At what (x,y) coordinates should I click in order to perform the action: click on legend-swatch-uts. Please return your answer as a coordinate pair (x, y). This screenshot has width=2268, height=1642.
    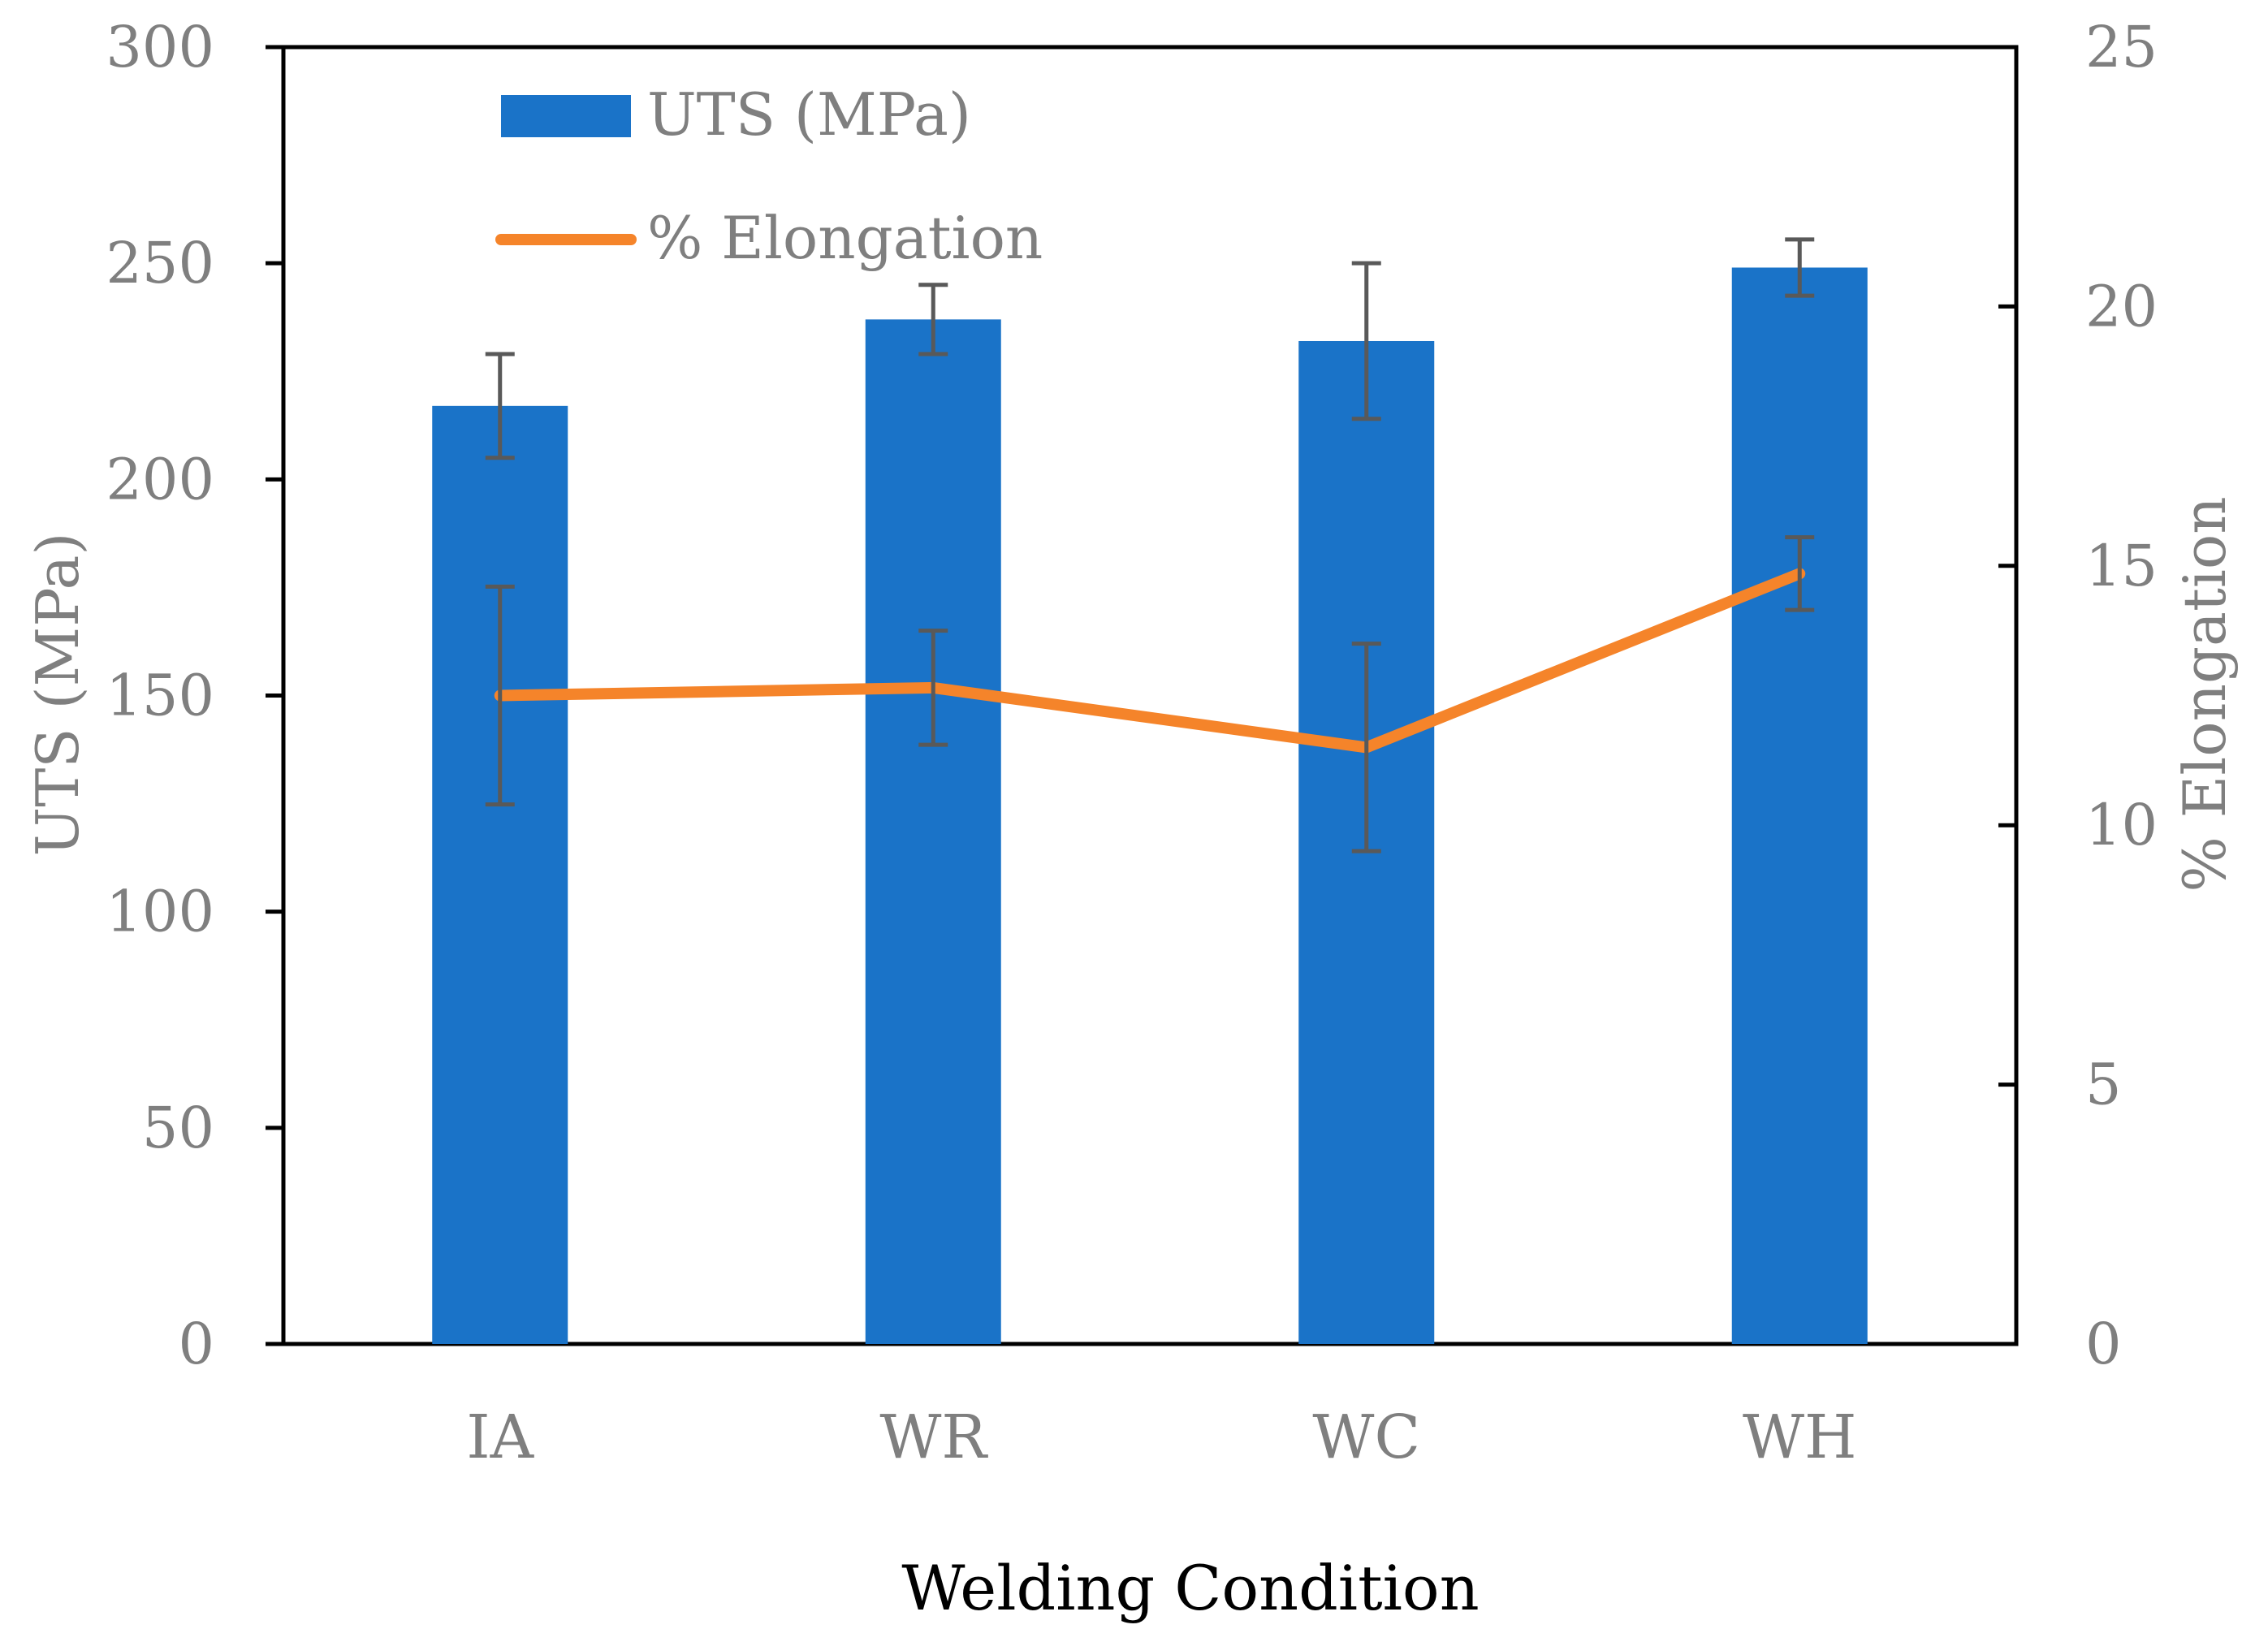
    Looking at the image, I should click on (566, 116).